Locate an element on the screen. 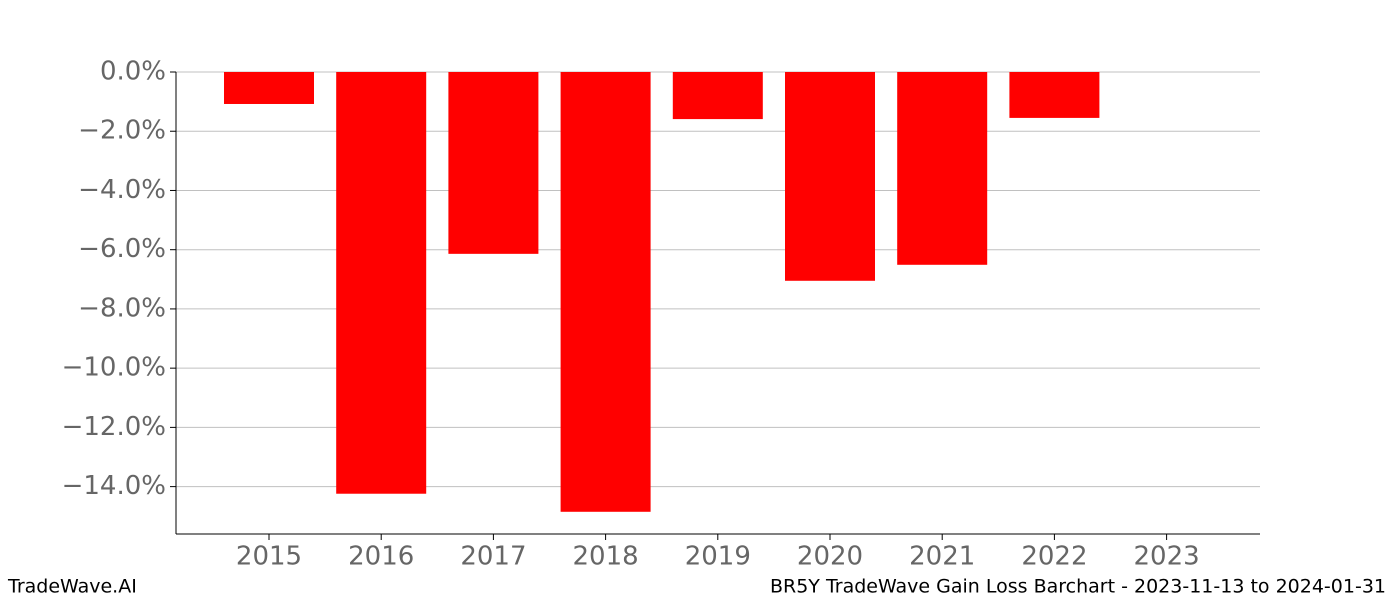 This screenshot has height=600, width=1400. x-tick-label: 2023 is located at coordinates (1167, 557).